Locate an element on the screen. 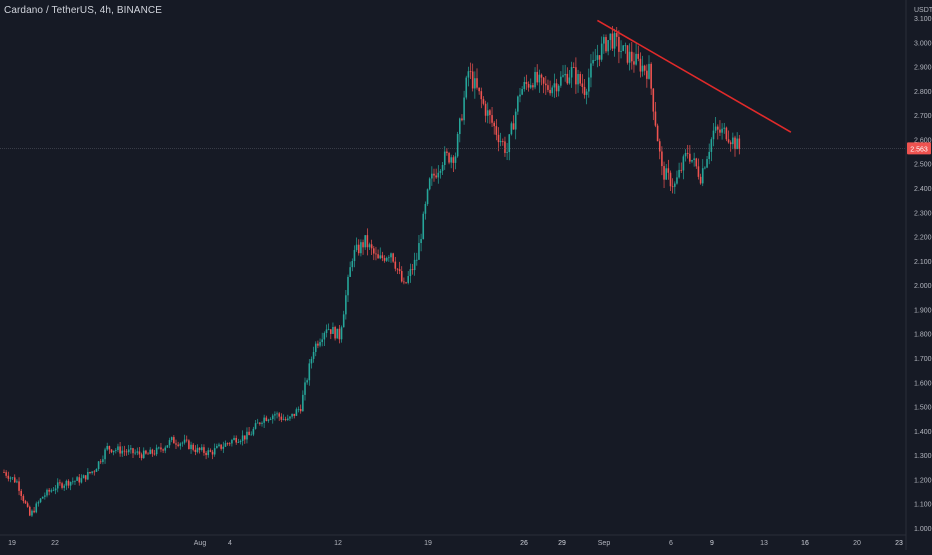 This screenshot has height=555, width=932. x-tick-label: 26 is located at coordinates (524, 543).